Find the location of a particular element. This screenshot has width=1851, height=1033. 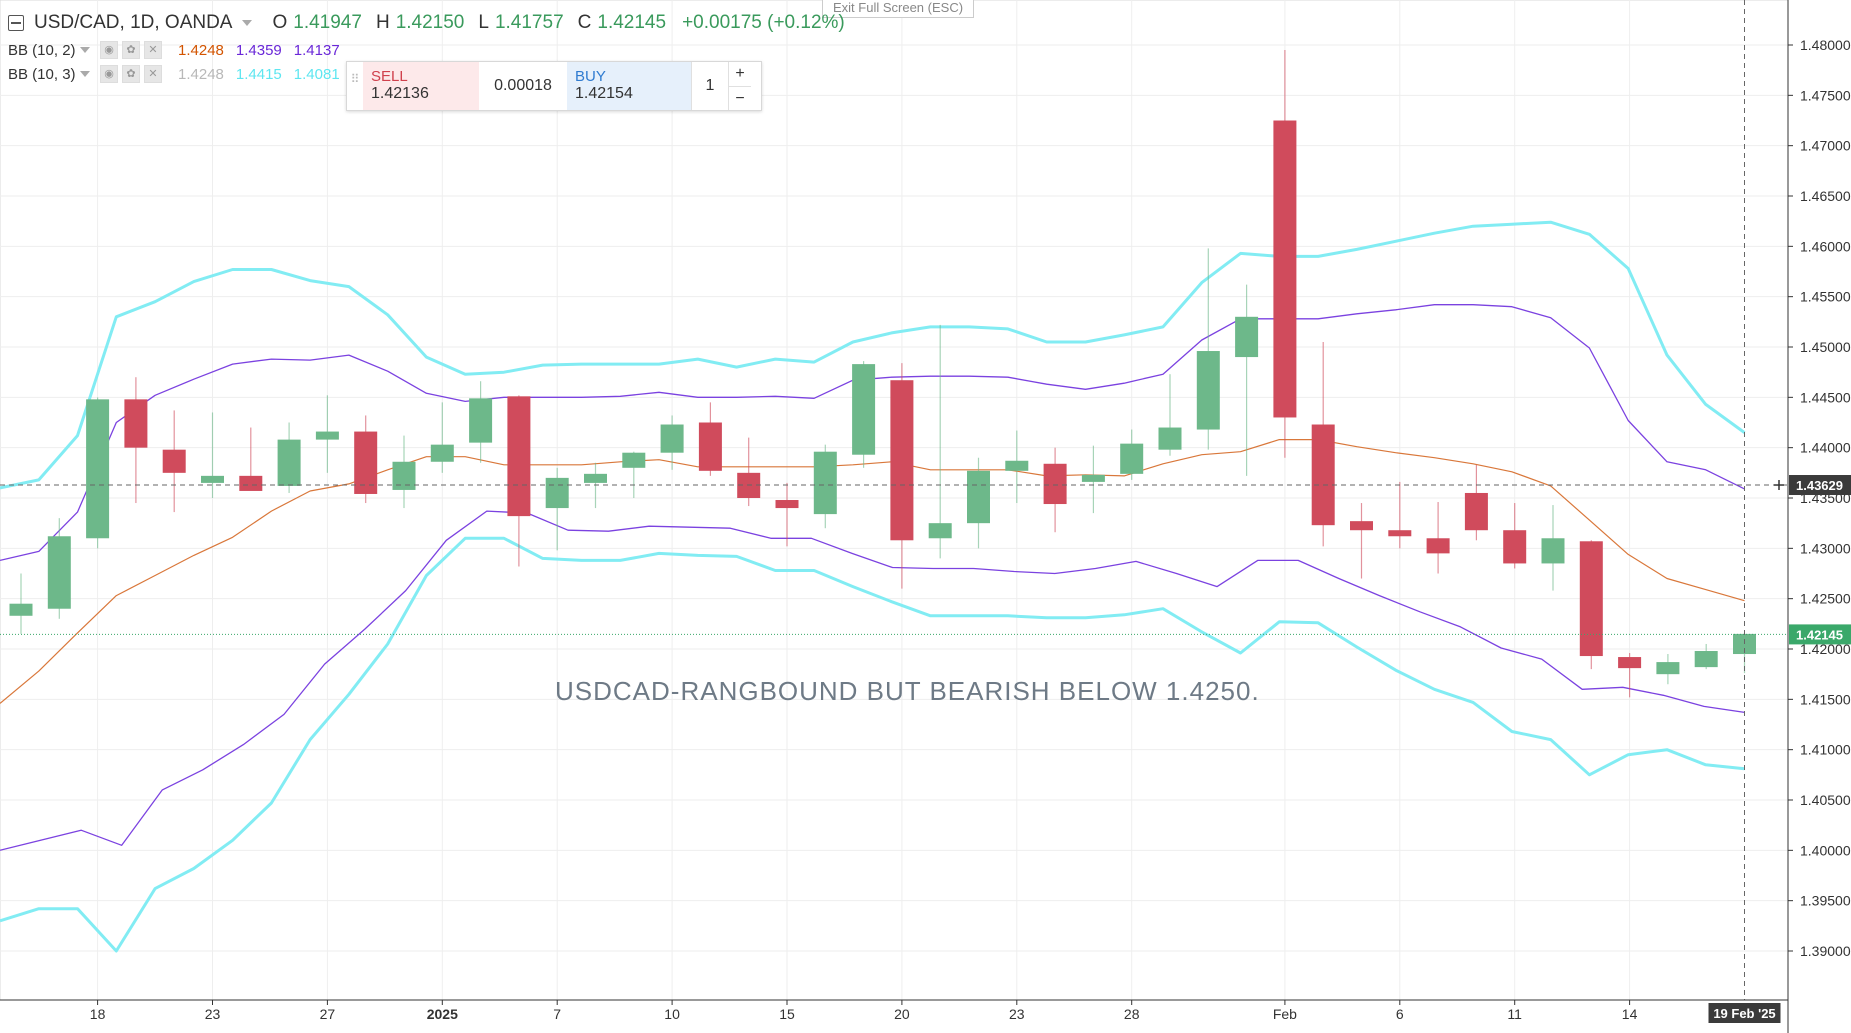

ohlc-close-label: C is located at coordinates (584, 22).